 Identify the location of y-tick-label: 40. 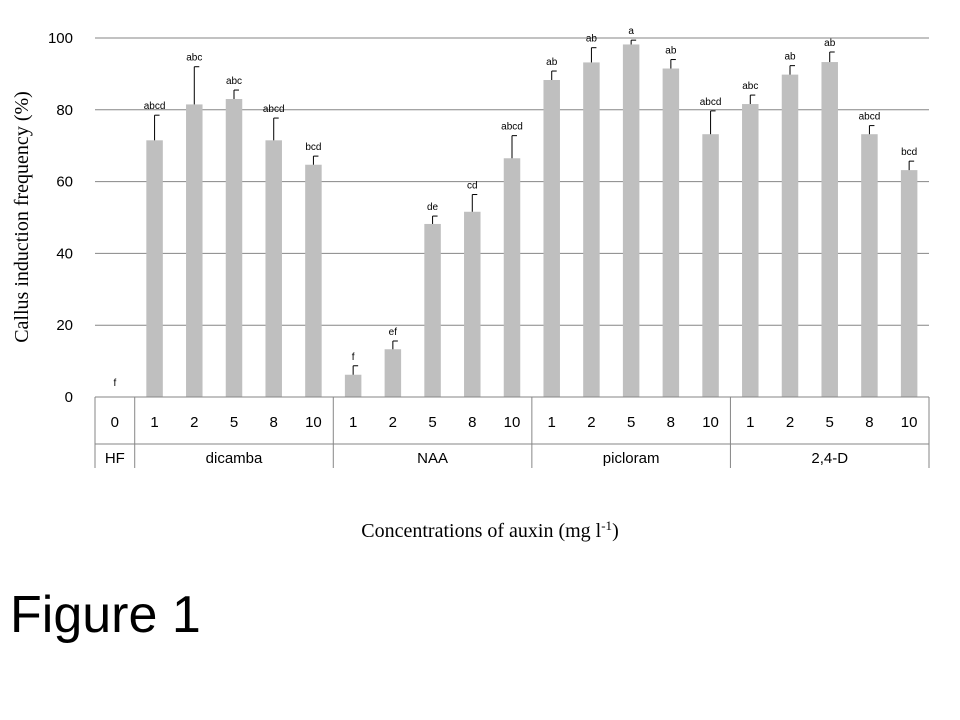
(64, 253).